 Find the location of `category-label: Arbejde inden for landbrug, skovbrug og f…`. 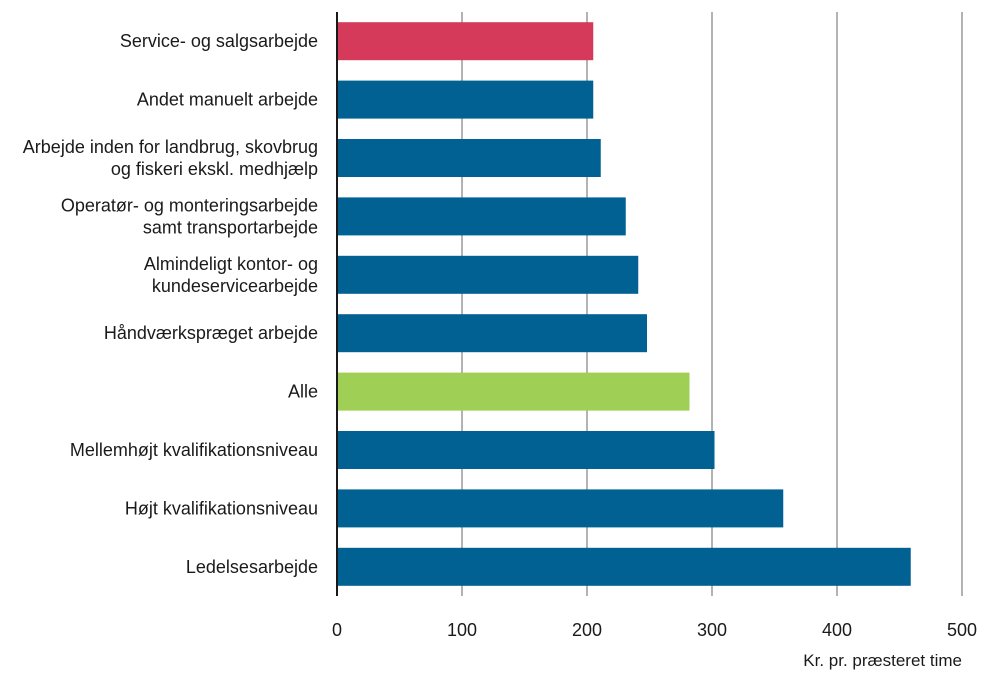

category-label: Arbejde inden for landbrug, skovbrug og f… is located at coordinates (170, 158).